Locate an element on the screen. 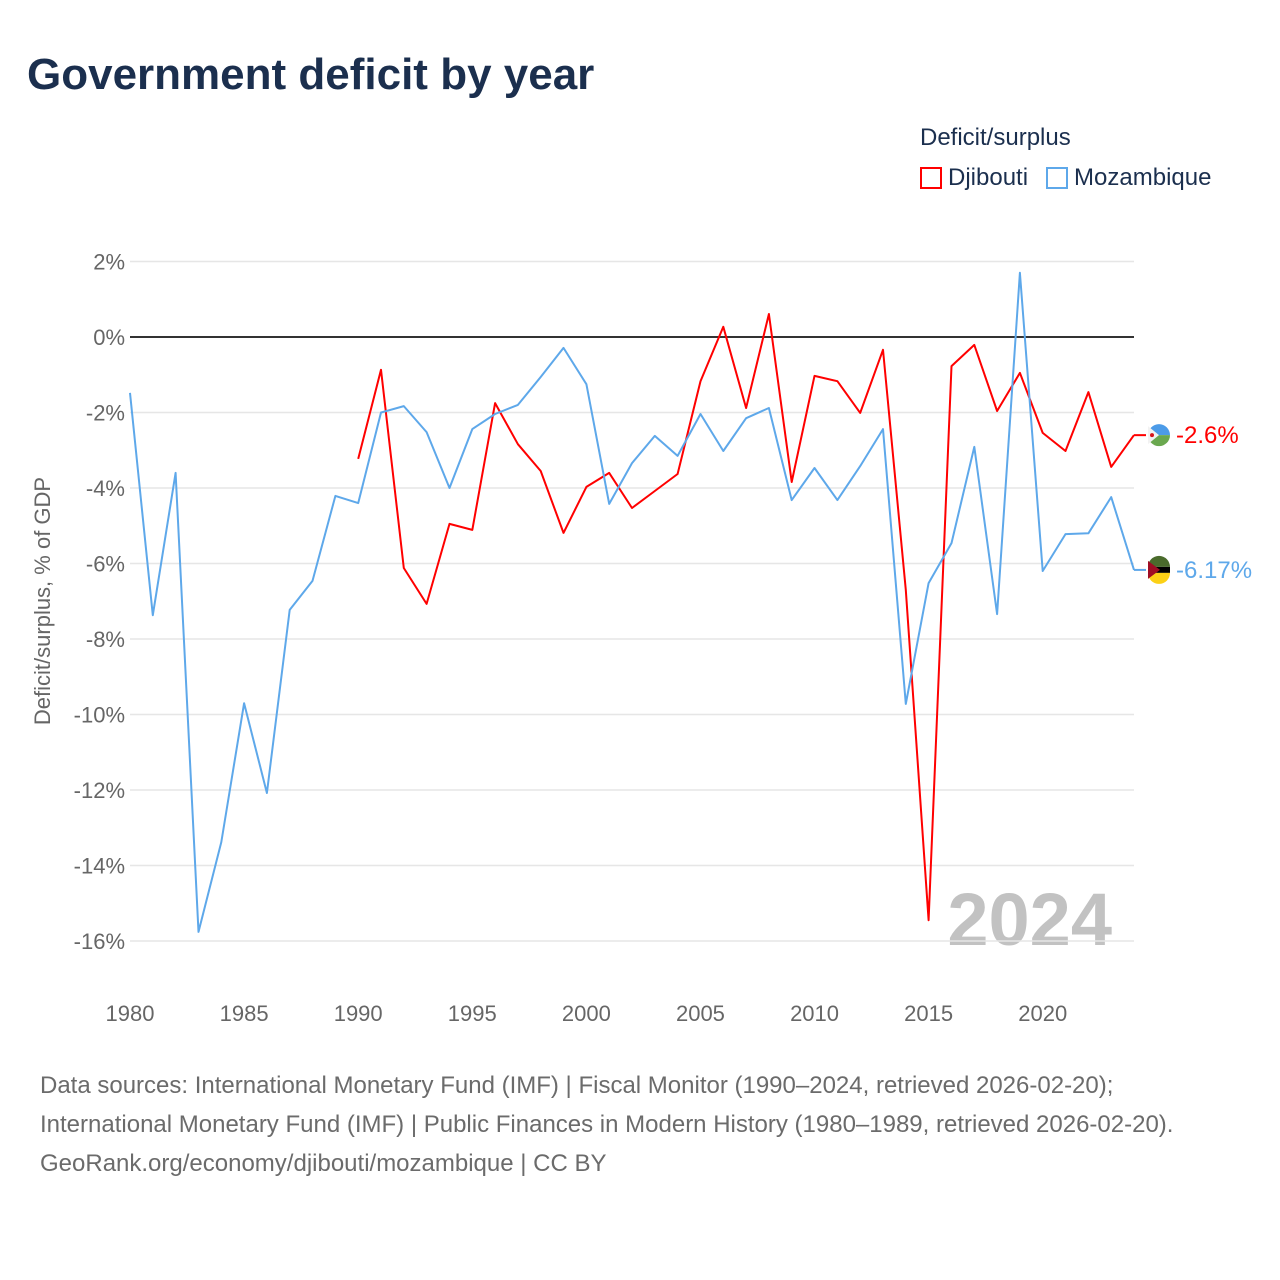 Image resolution: width=1280 pixels, height=1280 pixels. y-axis-label: Deficit/surplus, % of GDP is located at coordinates (42, 601).